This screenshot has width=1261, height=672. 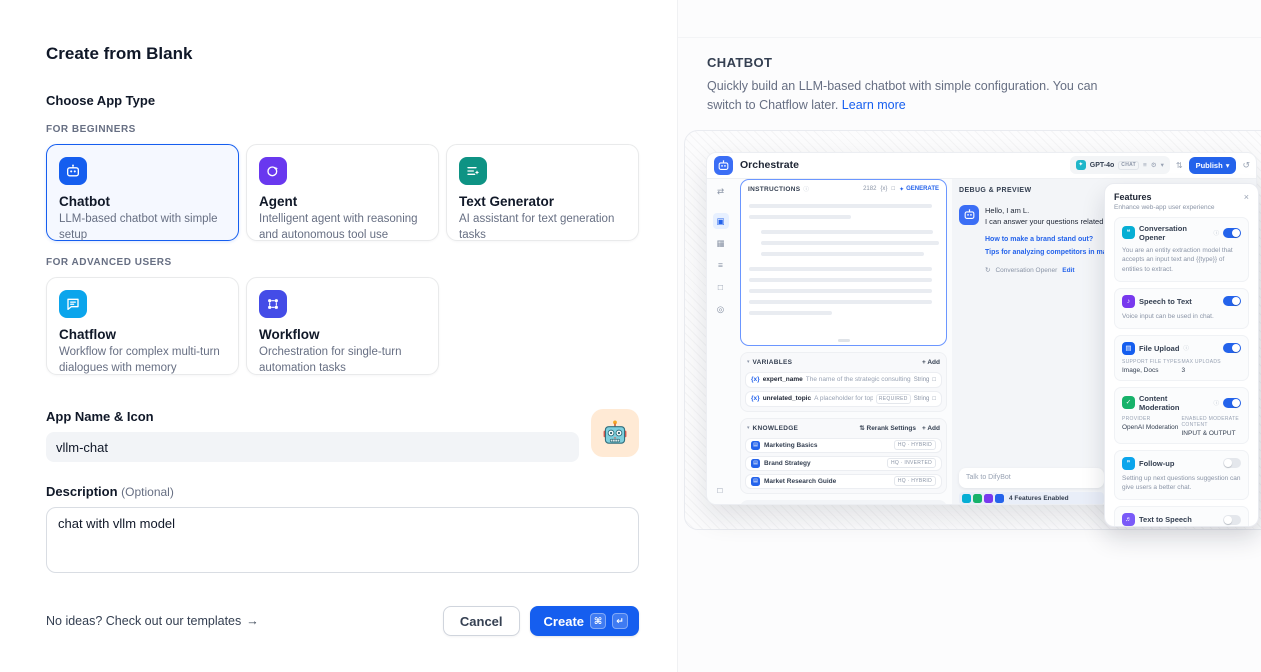 I want to click on variables-icon: {x}, so click(x=884, y=189).